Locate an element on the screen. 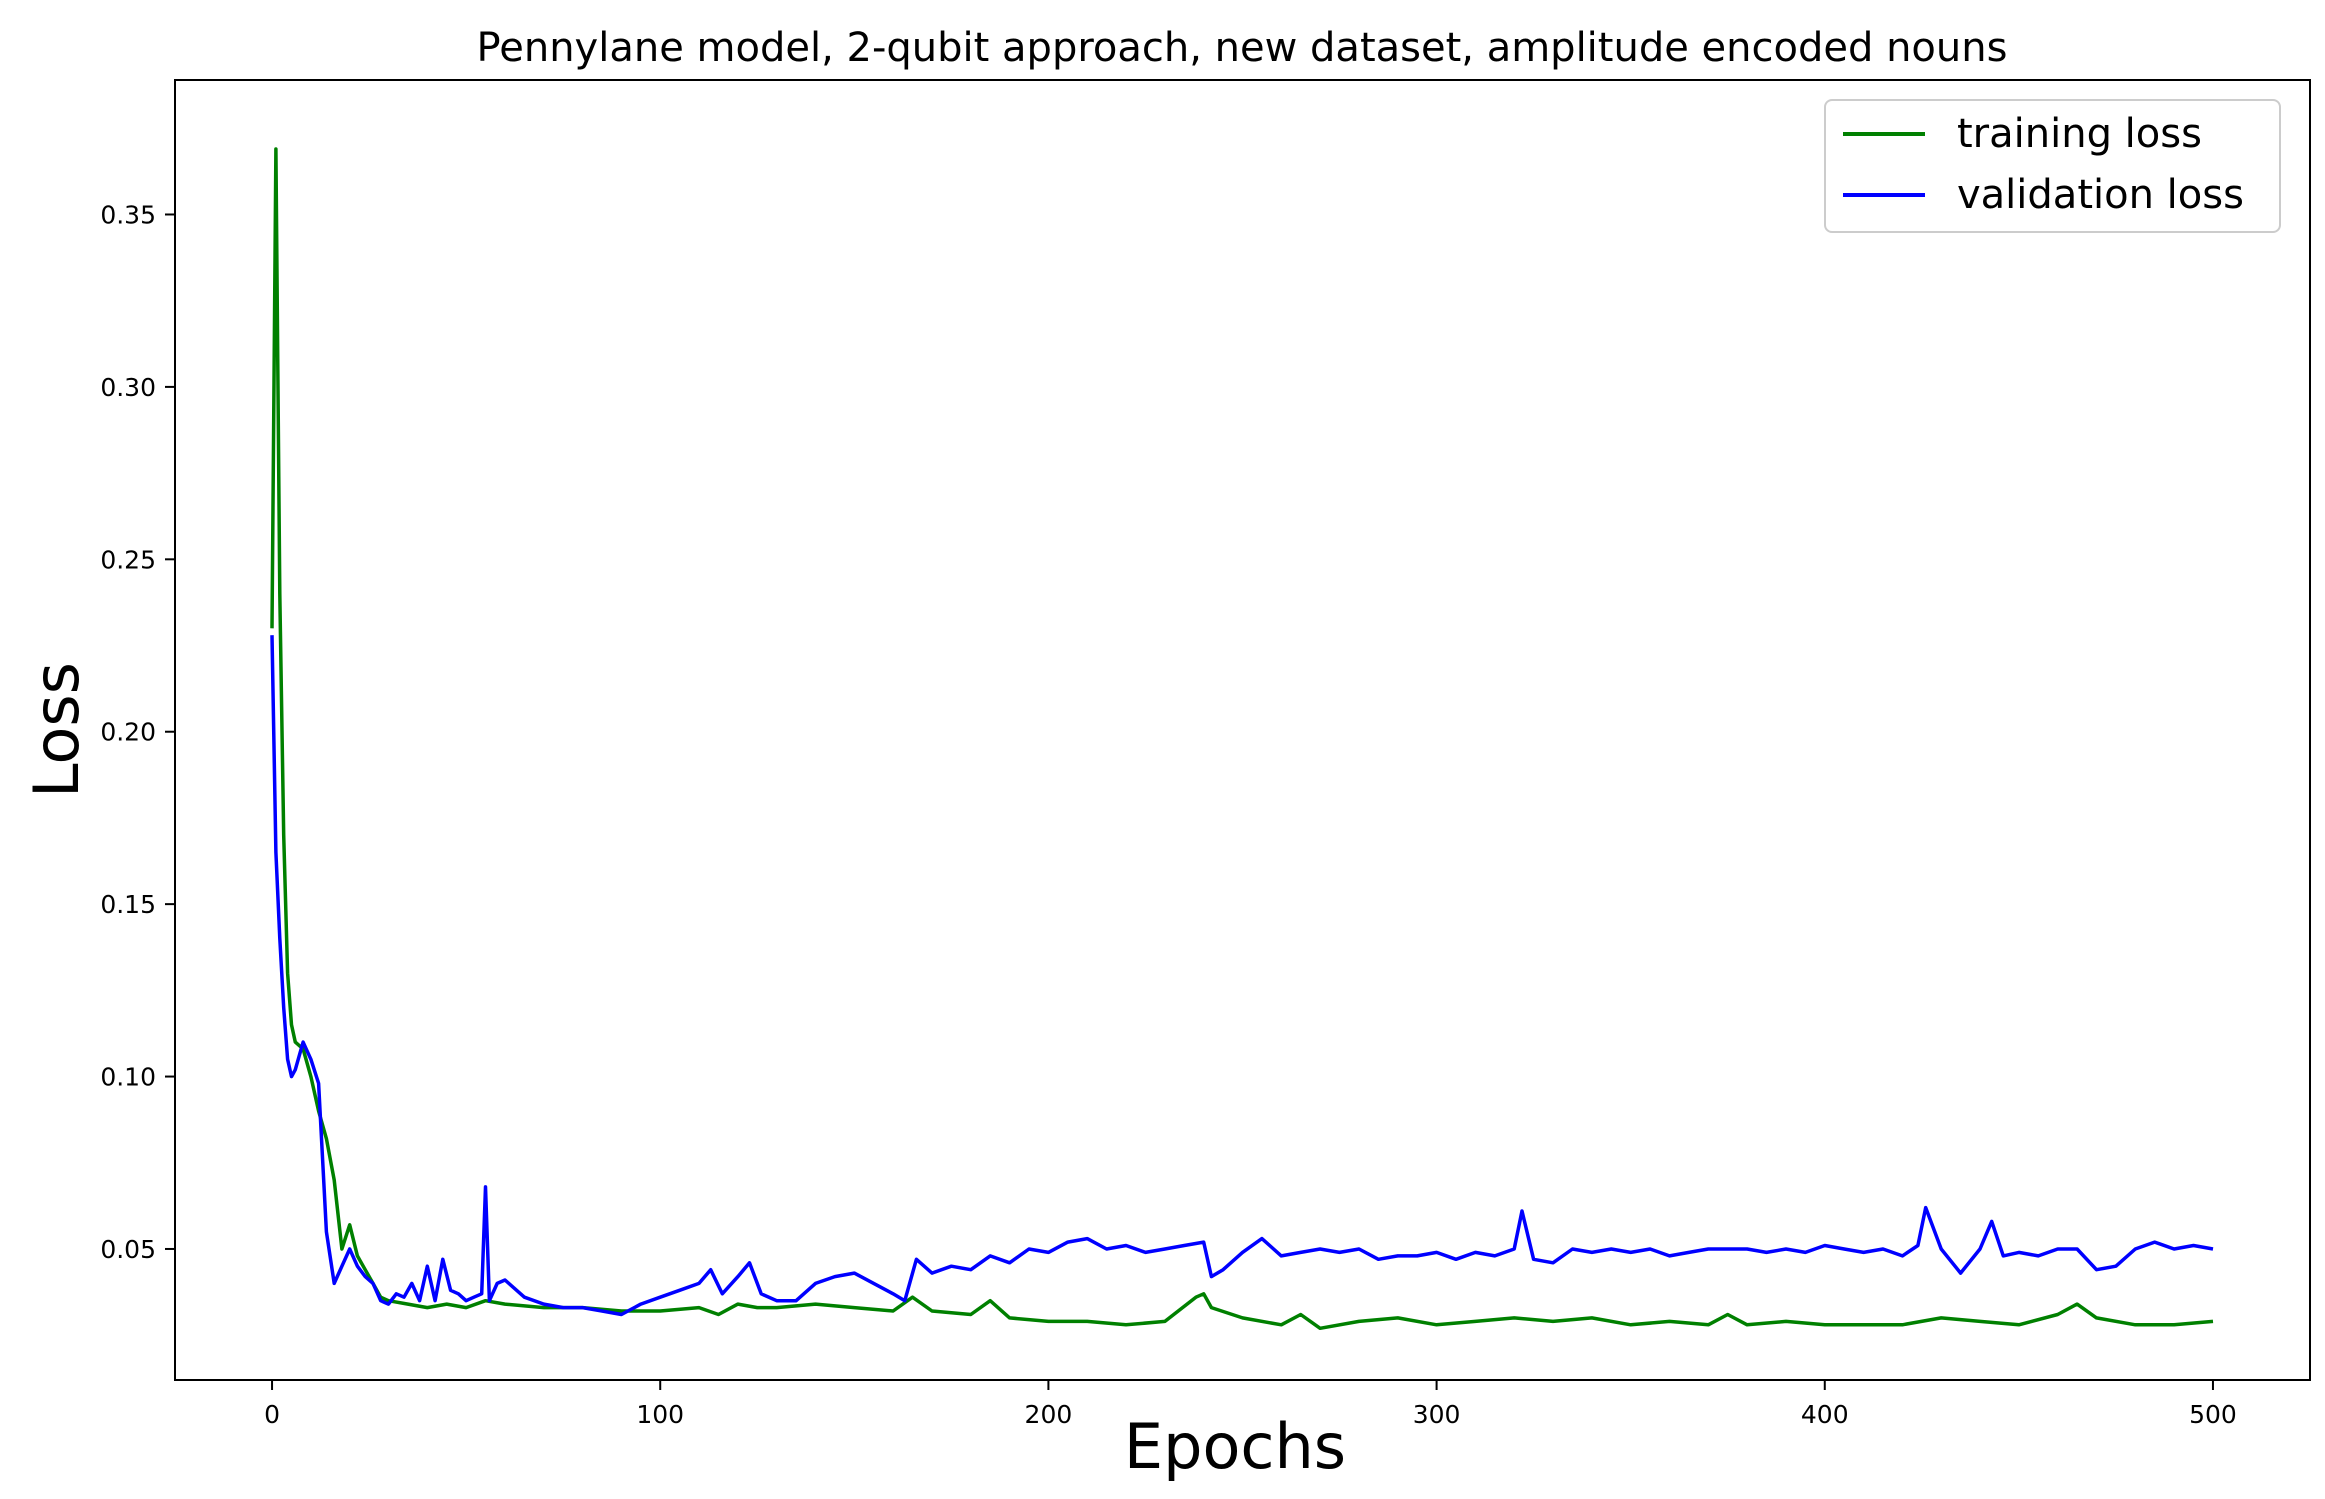 The image size is (2325, 1499). x-tick-label: 200 is located at coordinates (1049, 1414).